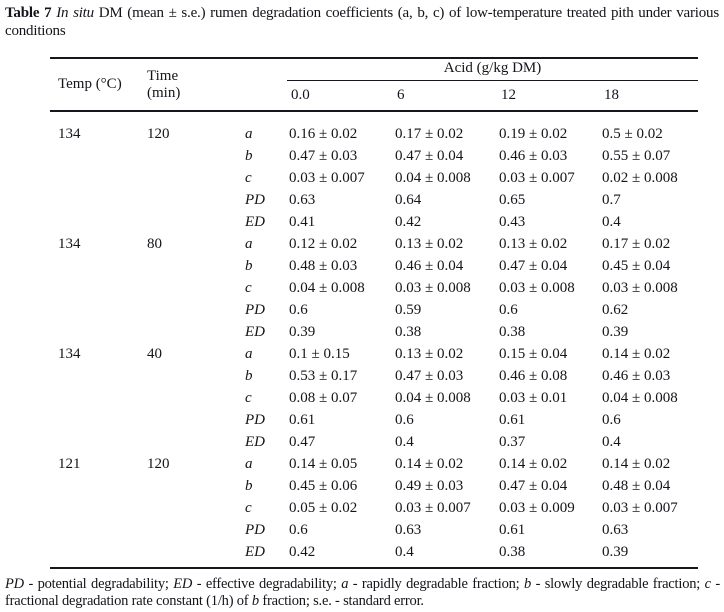 The image size is (724, 612). What do you see at coordinates (512, 200) in the screenshot?
I see `value-cell: 0.65` at bounding box center [512, 200].